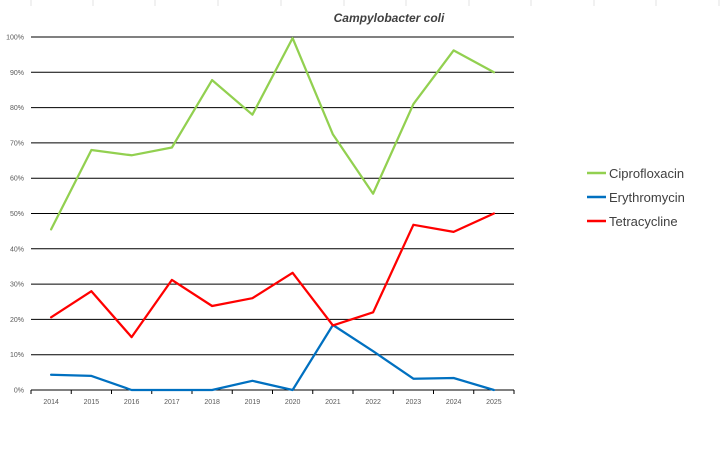  What do you see at coordinates (253, 402) in the screenshot?
I see `x-tick-label: 2019` at bounding box center [253, 402].